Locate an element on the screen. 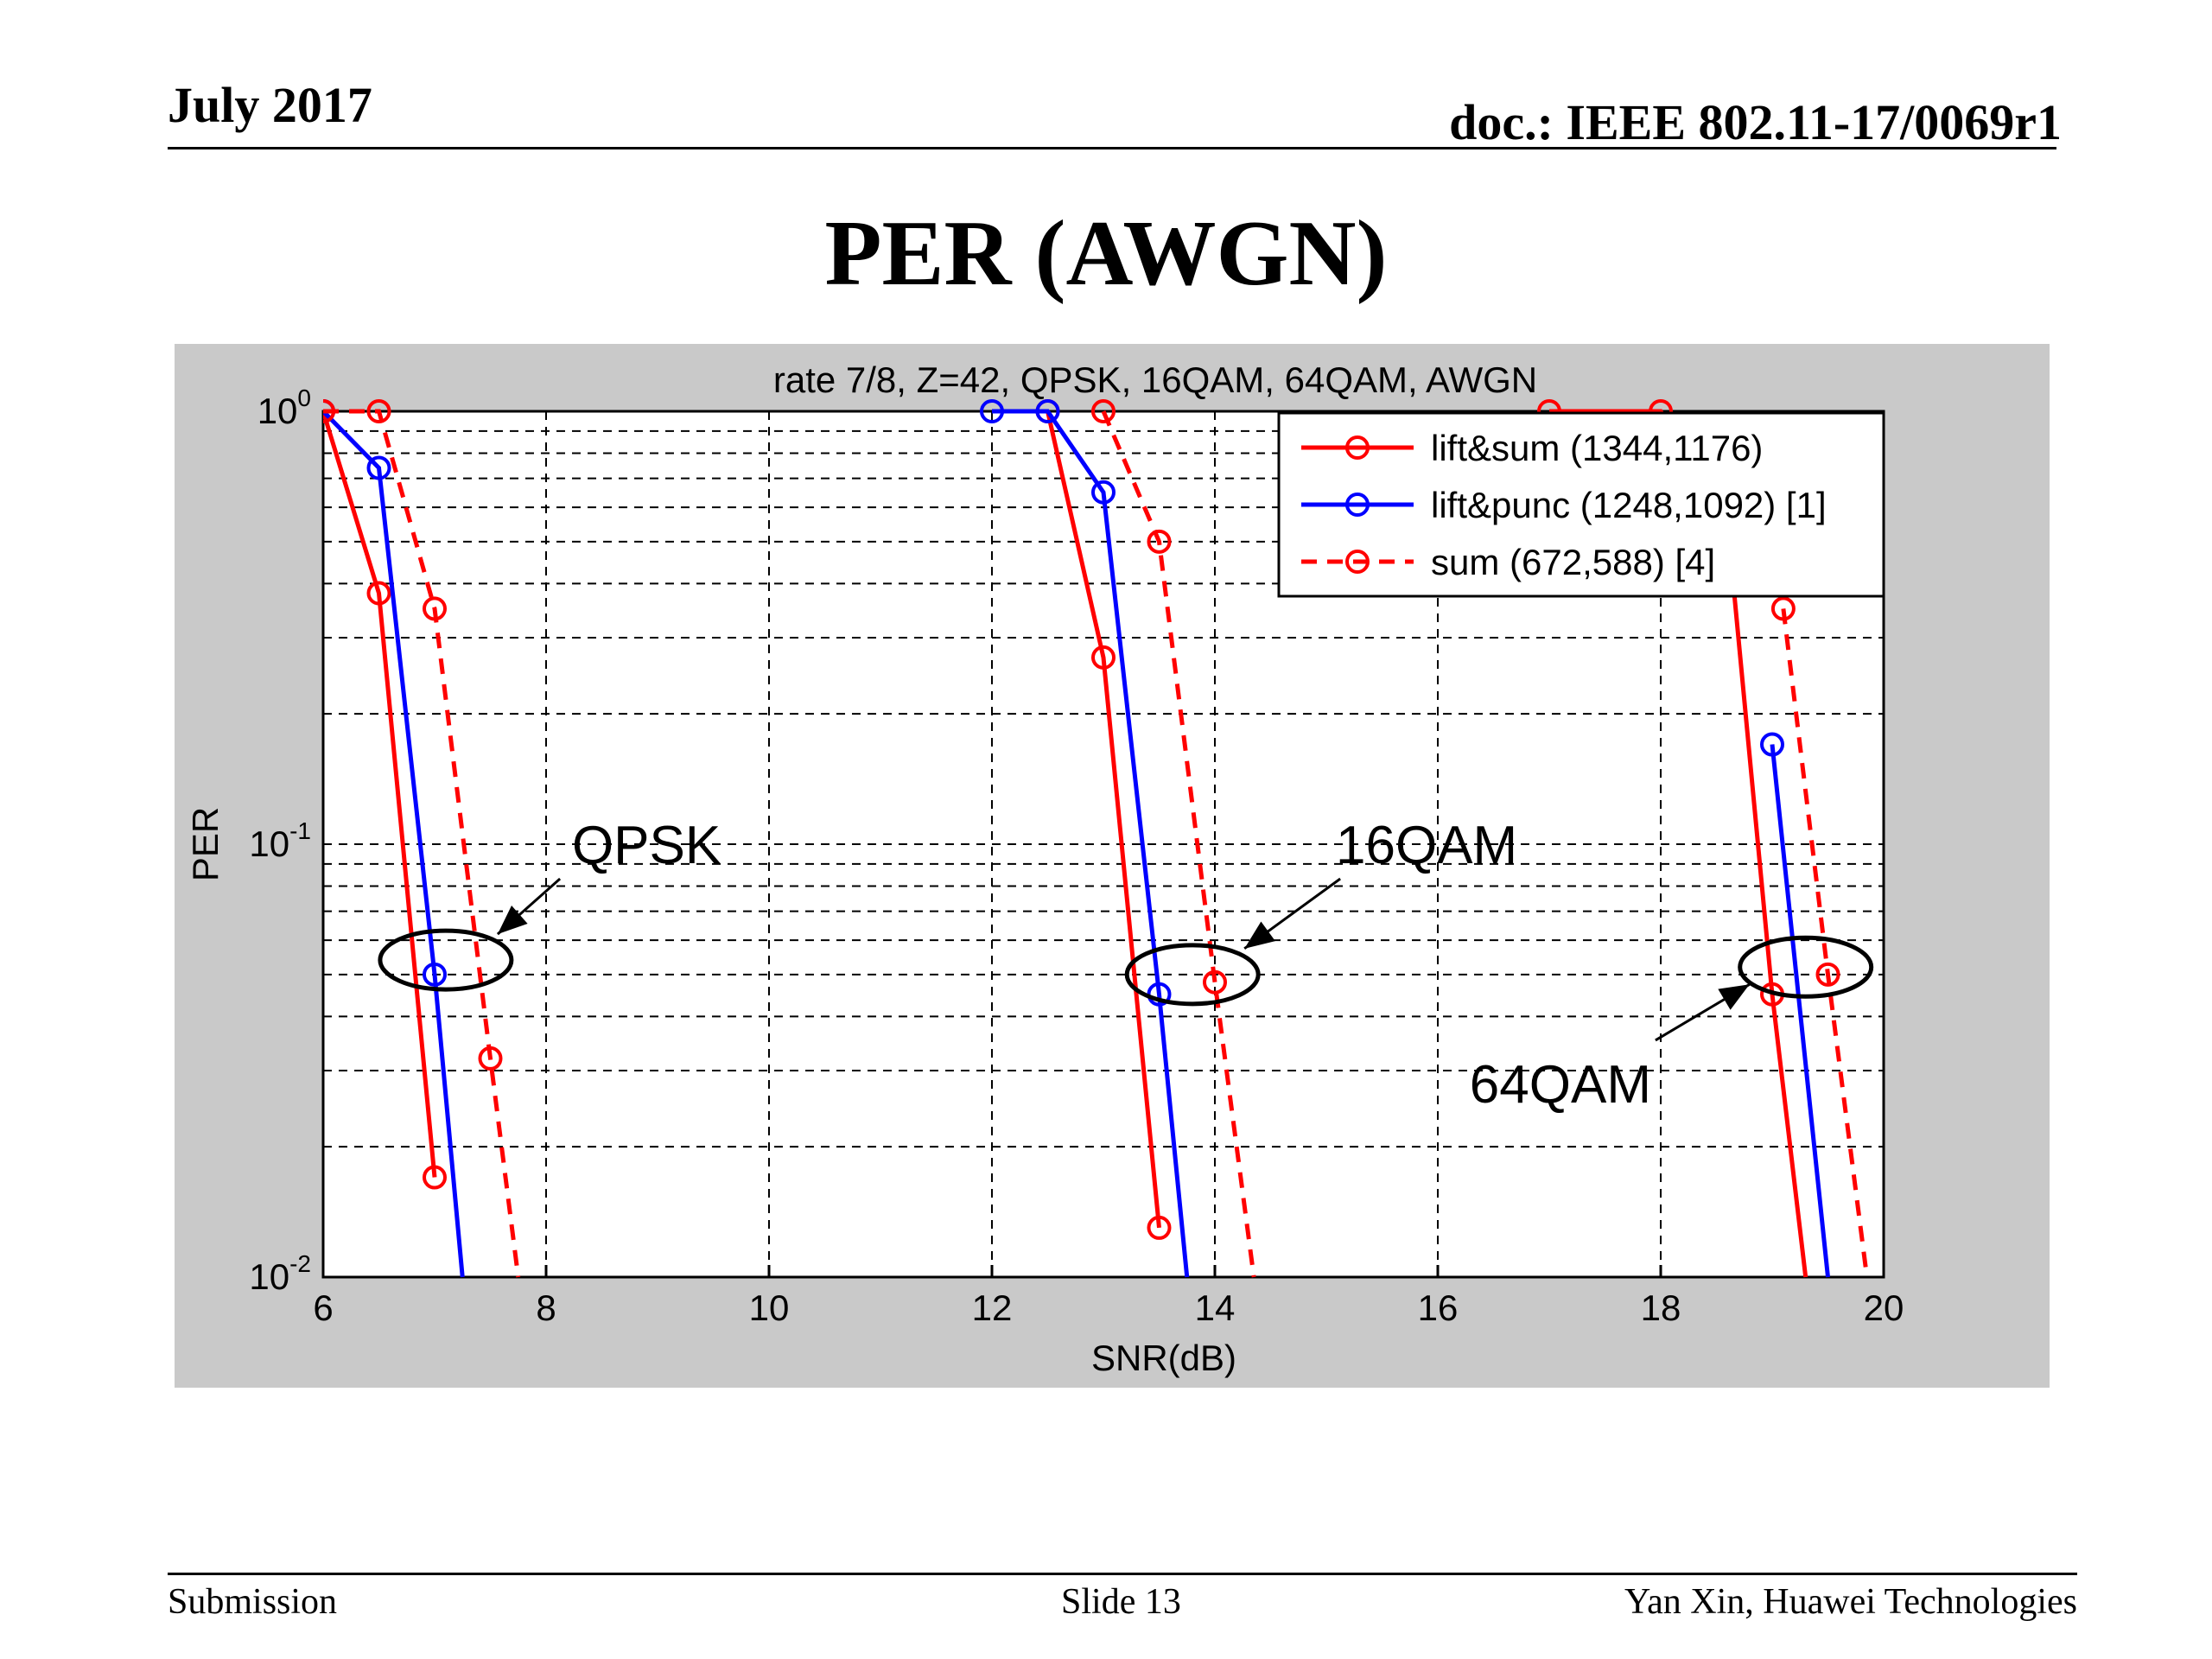 The width and height of the screenshot is (2212, 1659). legend-entry: lift&punc (1248,1092) [1] is located at coordinates (1629, 505).